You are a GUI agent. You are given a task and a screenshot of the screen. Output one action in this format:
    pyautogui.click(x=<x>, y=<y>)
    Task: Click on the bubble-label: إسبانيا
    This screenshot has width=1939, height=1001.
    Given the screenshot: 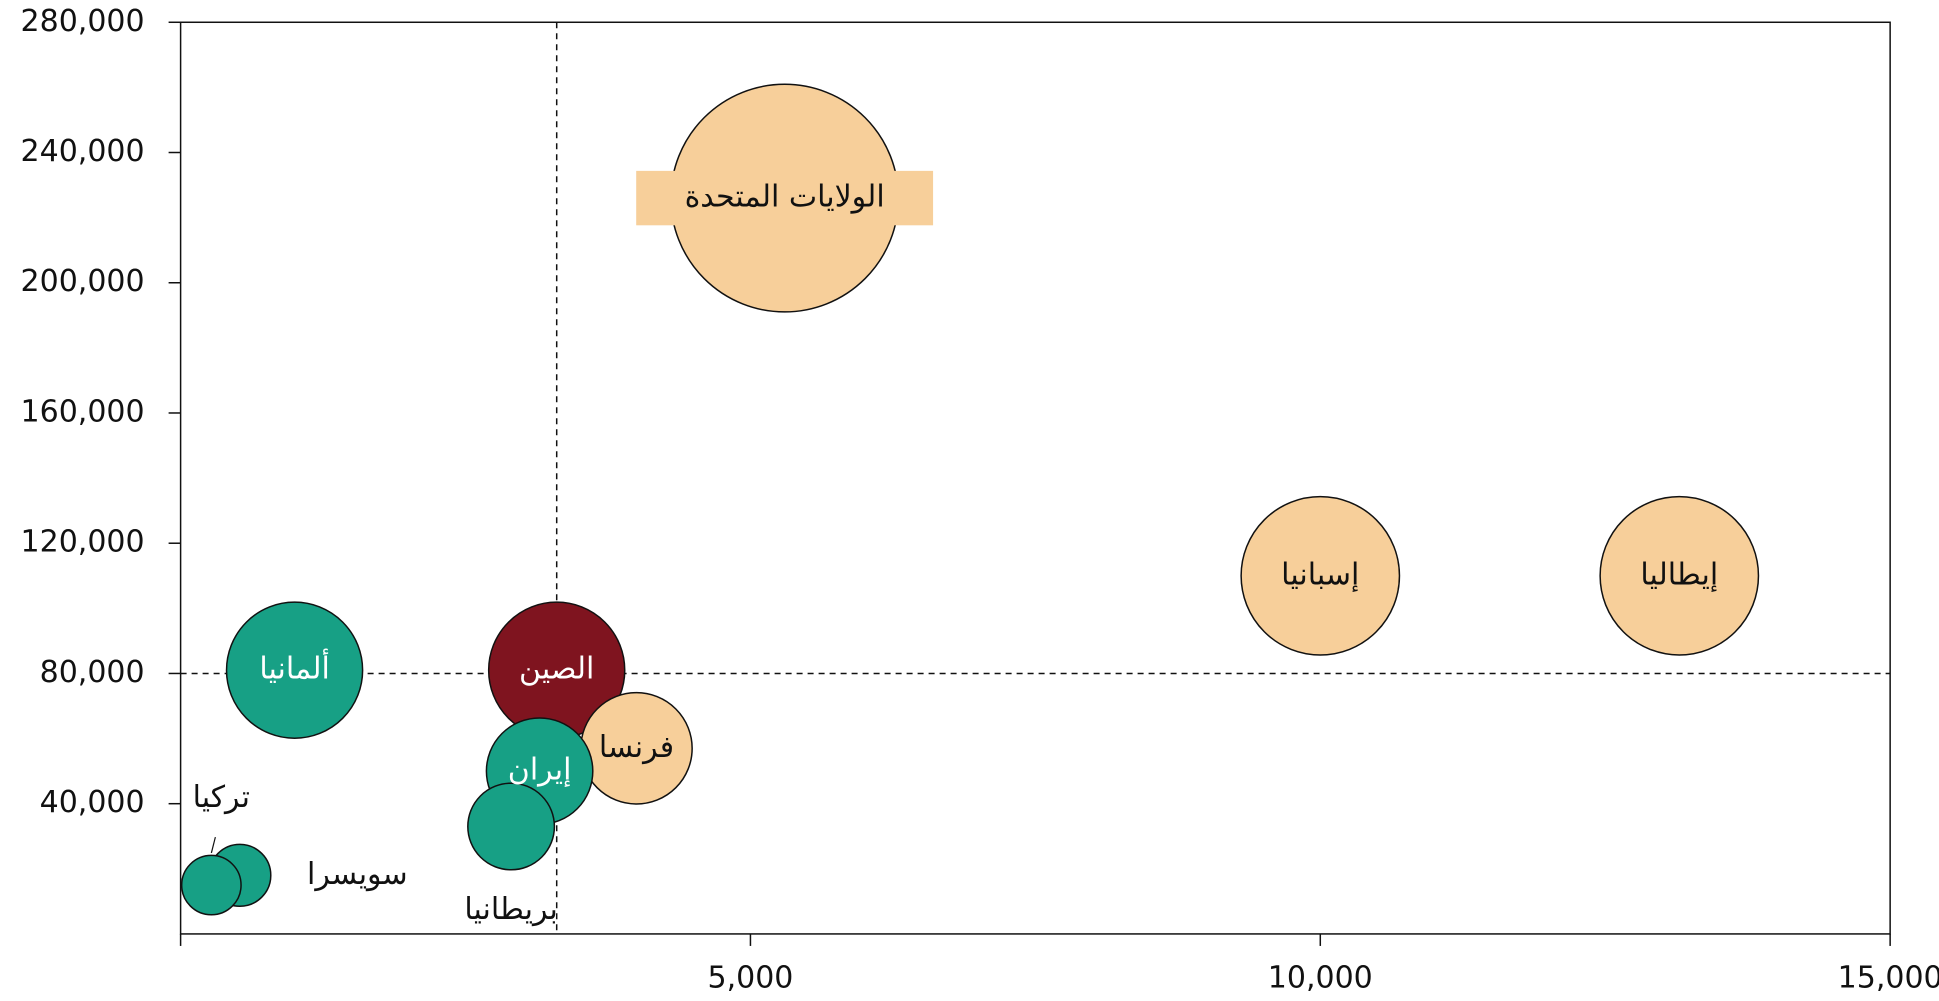 What is the action you would take?
    pyautogui.click(x=1320, y=574)
    